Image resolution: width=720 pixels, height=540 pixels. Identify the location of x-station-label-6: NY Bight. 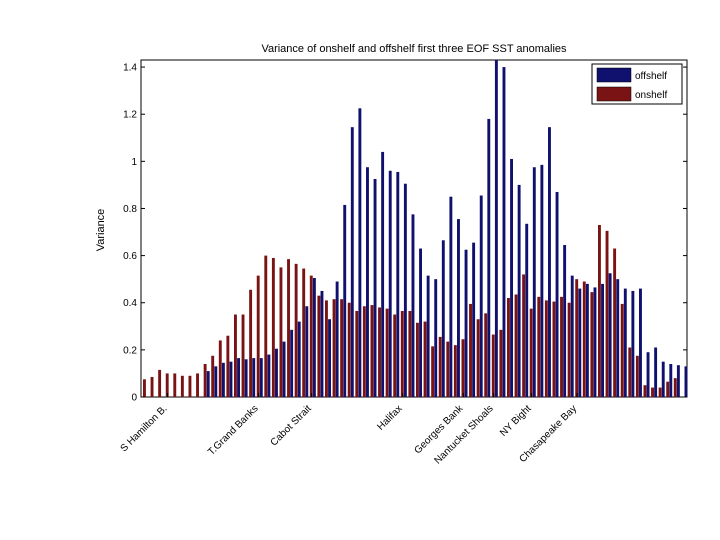
(516, 421).